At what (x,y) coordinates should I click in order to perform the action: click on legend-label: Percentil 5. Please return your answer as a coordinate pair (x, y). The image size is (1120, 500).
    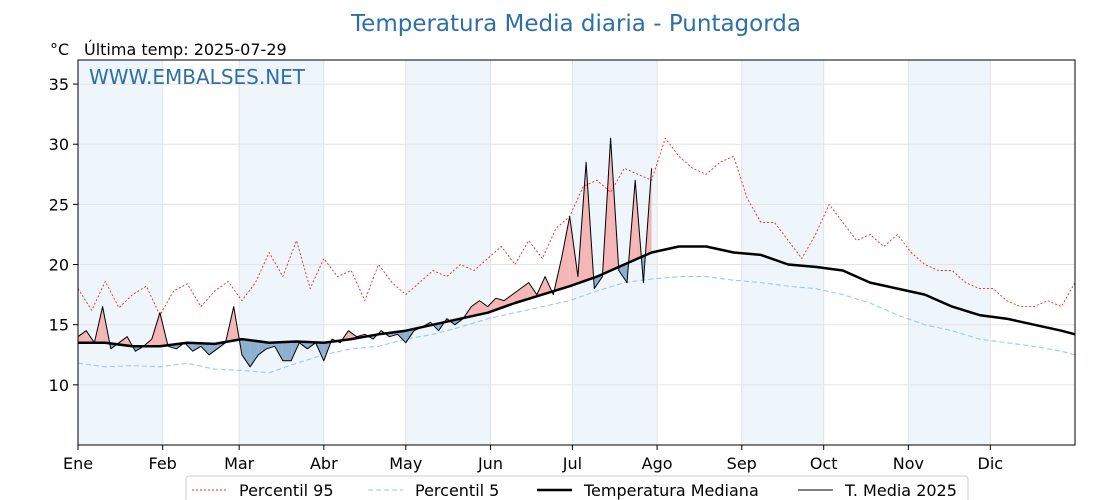
    Looking at the image, I should click on (457, 490).